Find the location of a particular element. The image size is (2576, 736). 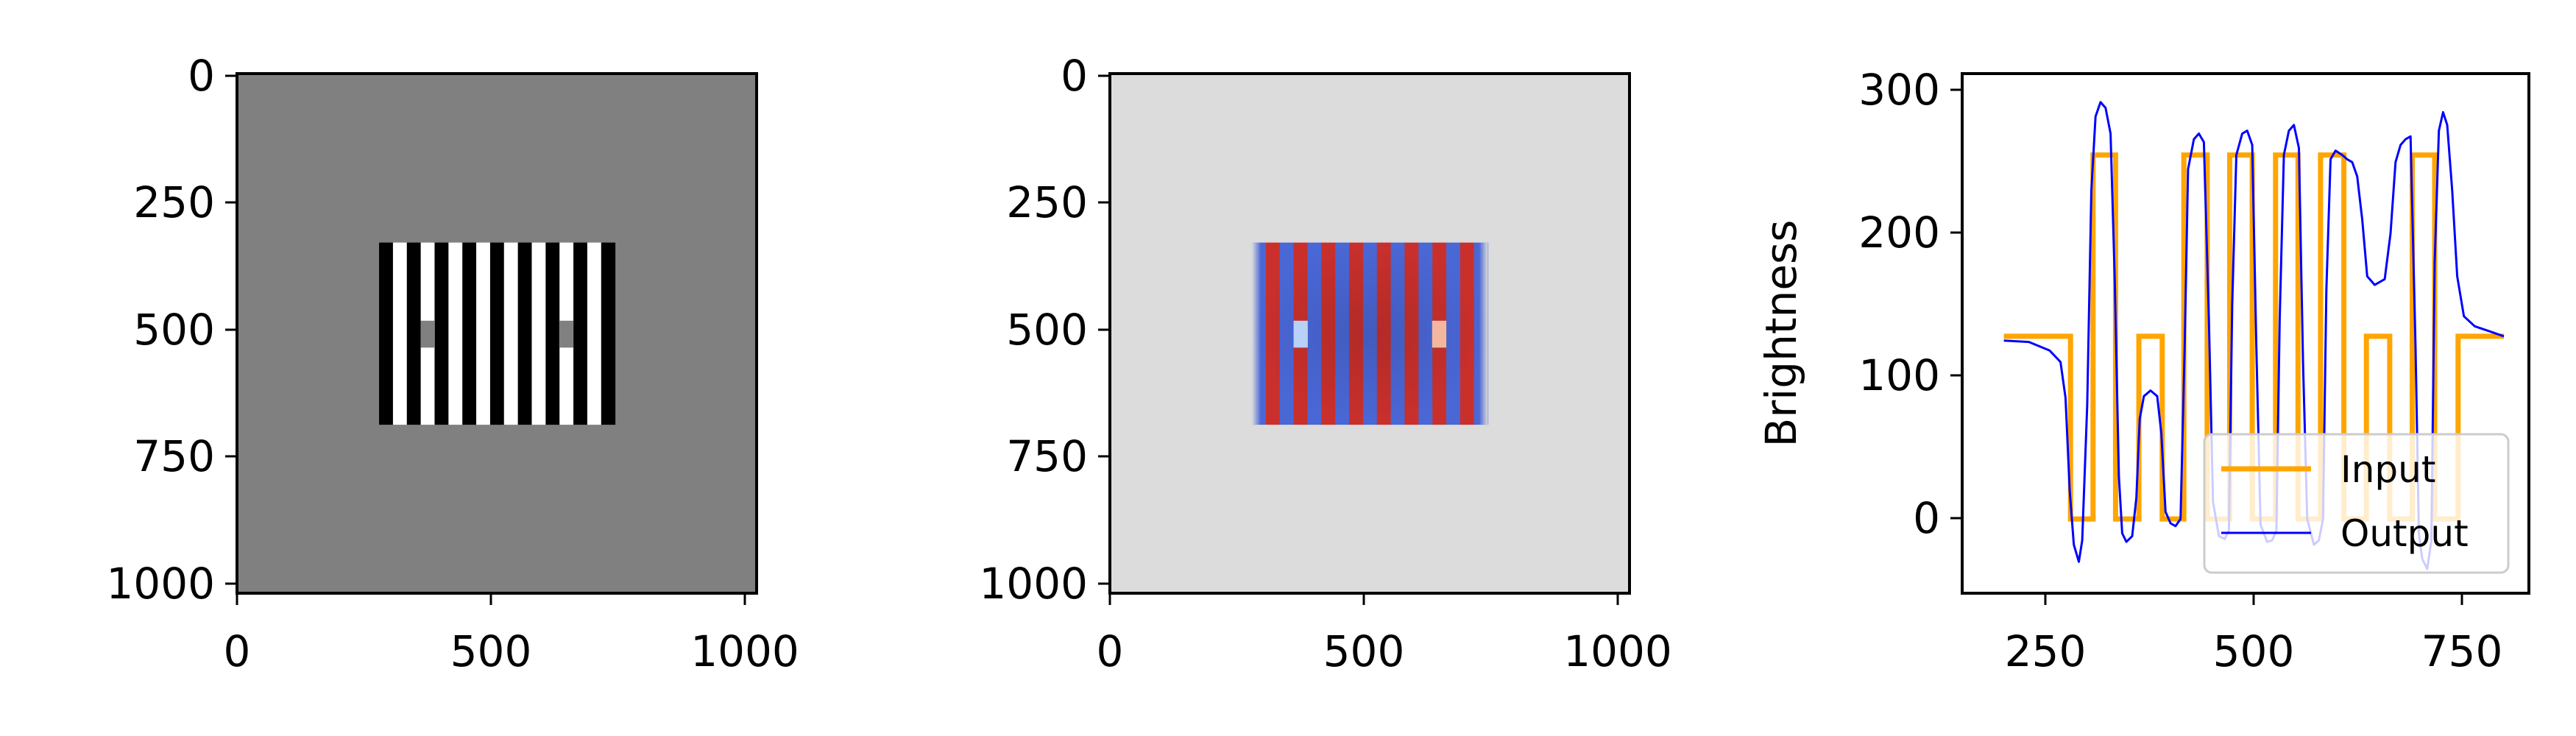

panel3-ylabel: Brightness is located at coordinates (1781, 333).